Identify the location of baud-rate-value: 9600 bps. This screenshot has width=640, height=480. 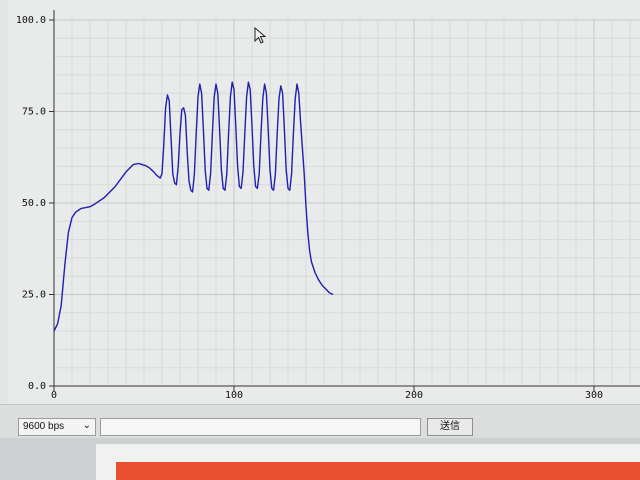
(44, 426).